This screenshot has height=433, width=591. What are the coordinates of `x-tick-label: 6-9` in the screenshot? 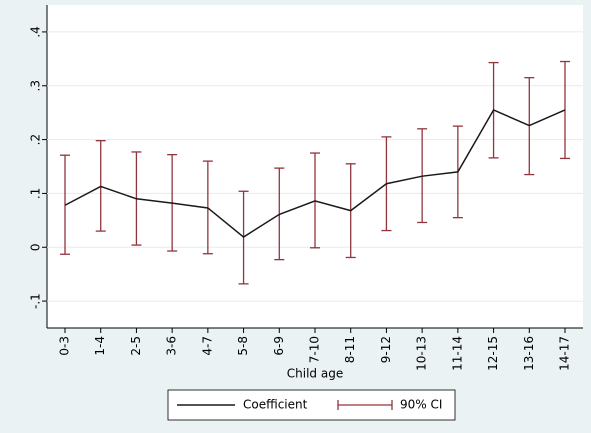 It's located at (279, 346).